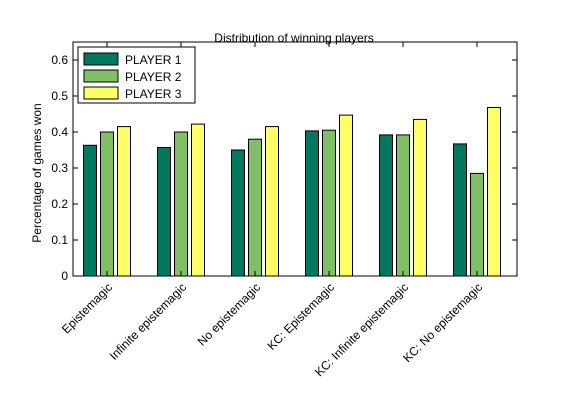 Image resolution: width=570 pixels, height=409 pixels. I want to click on y-tick-label: 0, so click(64, 276).